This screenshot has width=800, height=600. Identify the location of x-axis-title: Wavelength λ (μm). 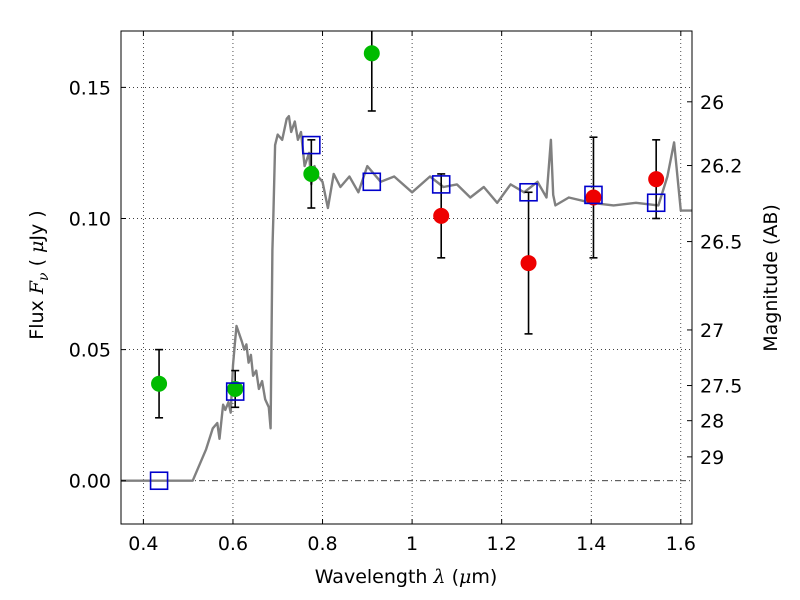
(406, 577).